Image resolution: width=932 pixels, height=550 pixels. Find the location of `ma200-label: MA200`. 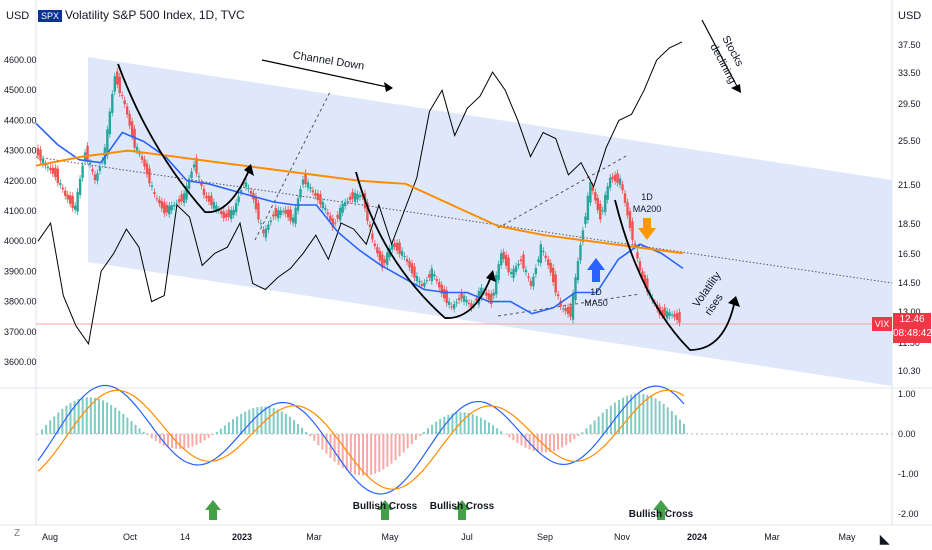

ma200-label: MA200 is located at coordinates (647, 209).